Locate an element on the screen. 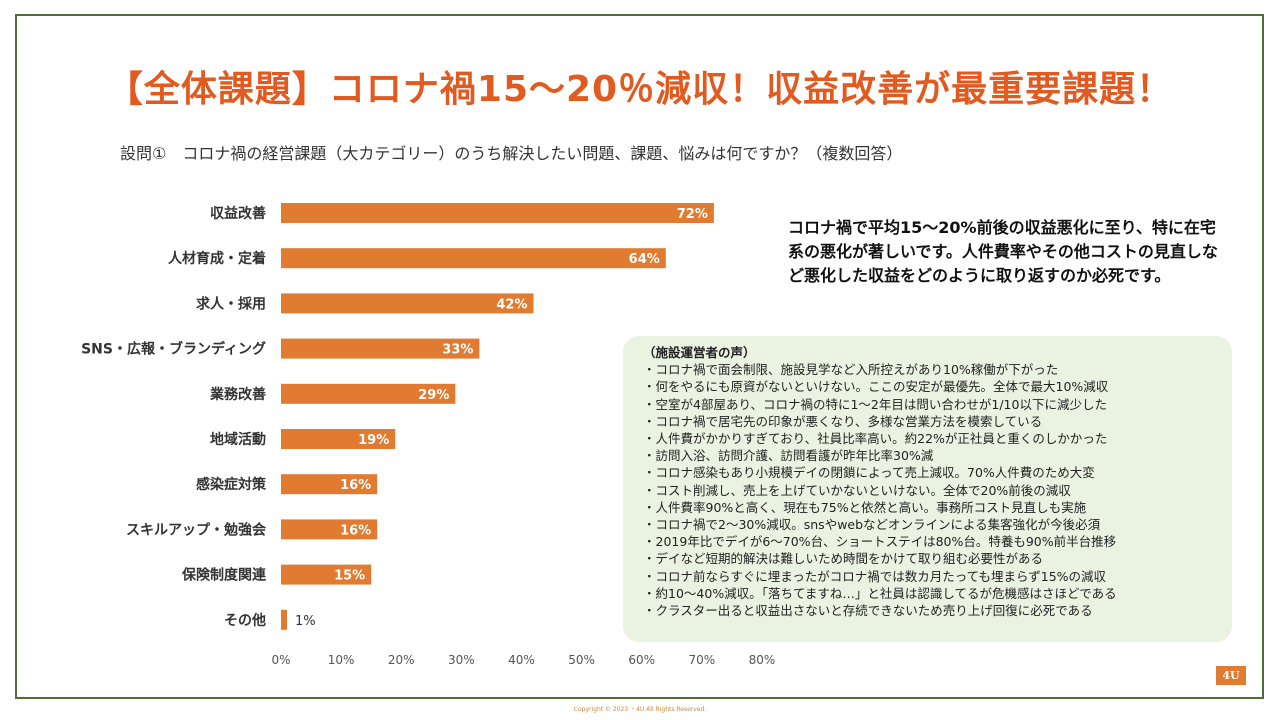 This screenshot has height=720, width=1280. category-label: その他 is located at coordinates (245, 620).